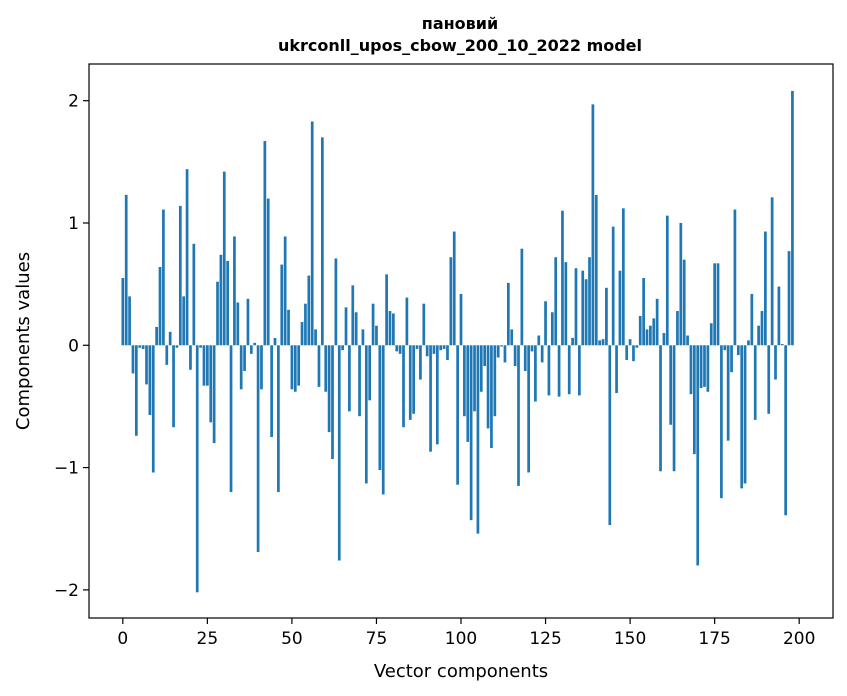  Describe the element at coordinates (630, 639) in the screenshot. I see `x-tick-label: 150` at that location.